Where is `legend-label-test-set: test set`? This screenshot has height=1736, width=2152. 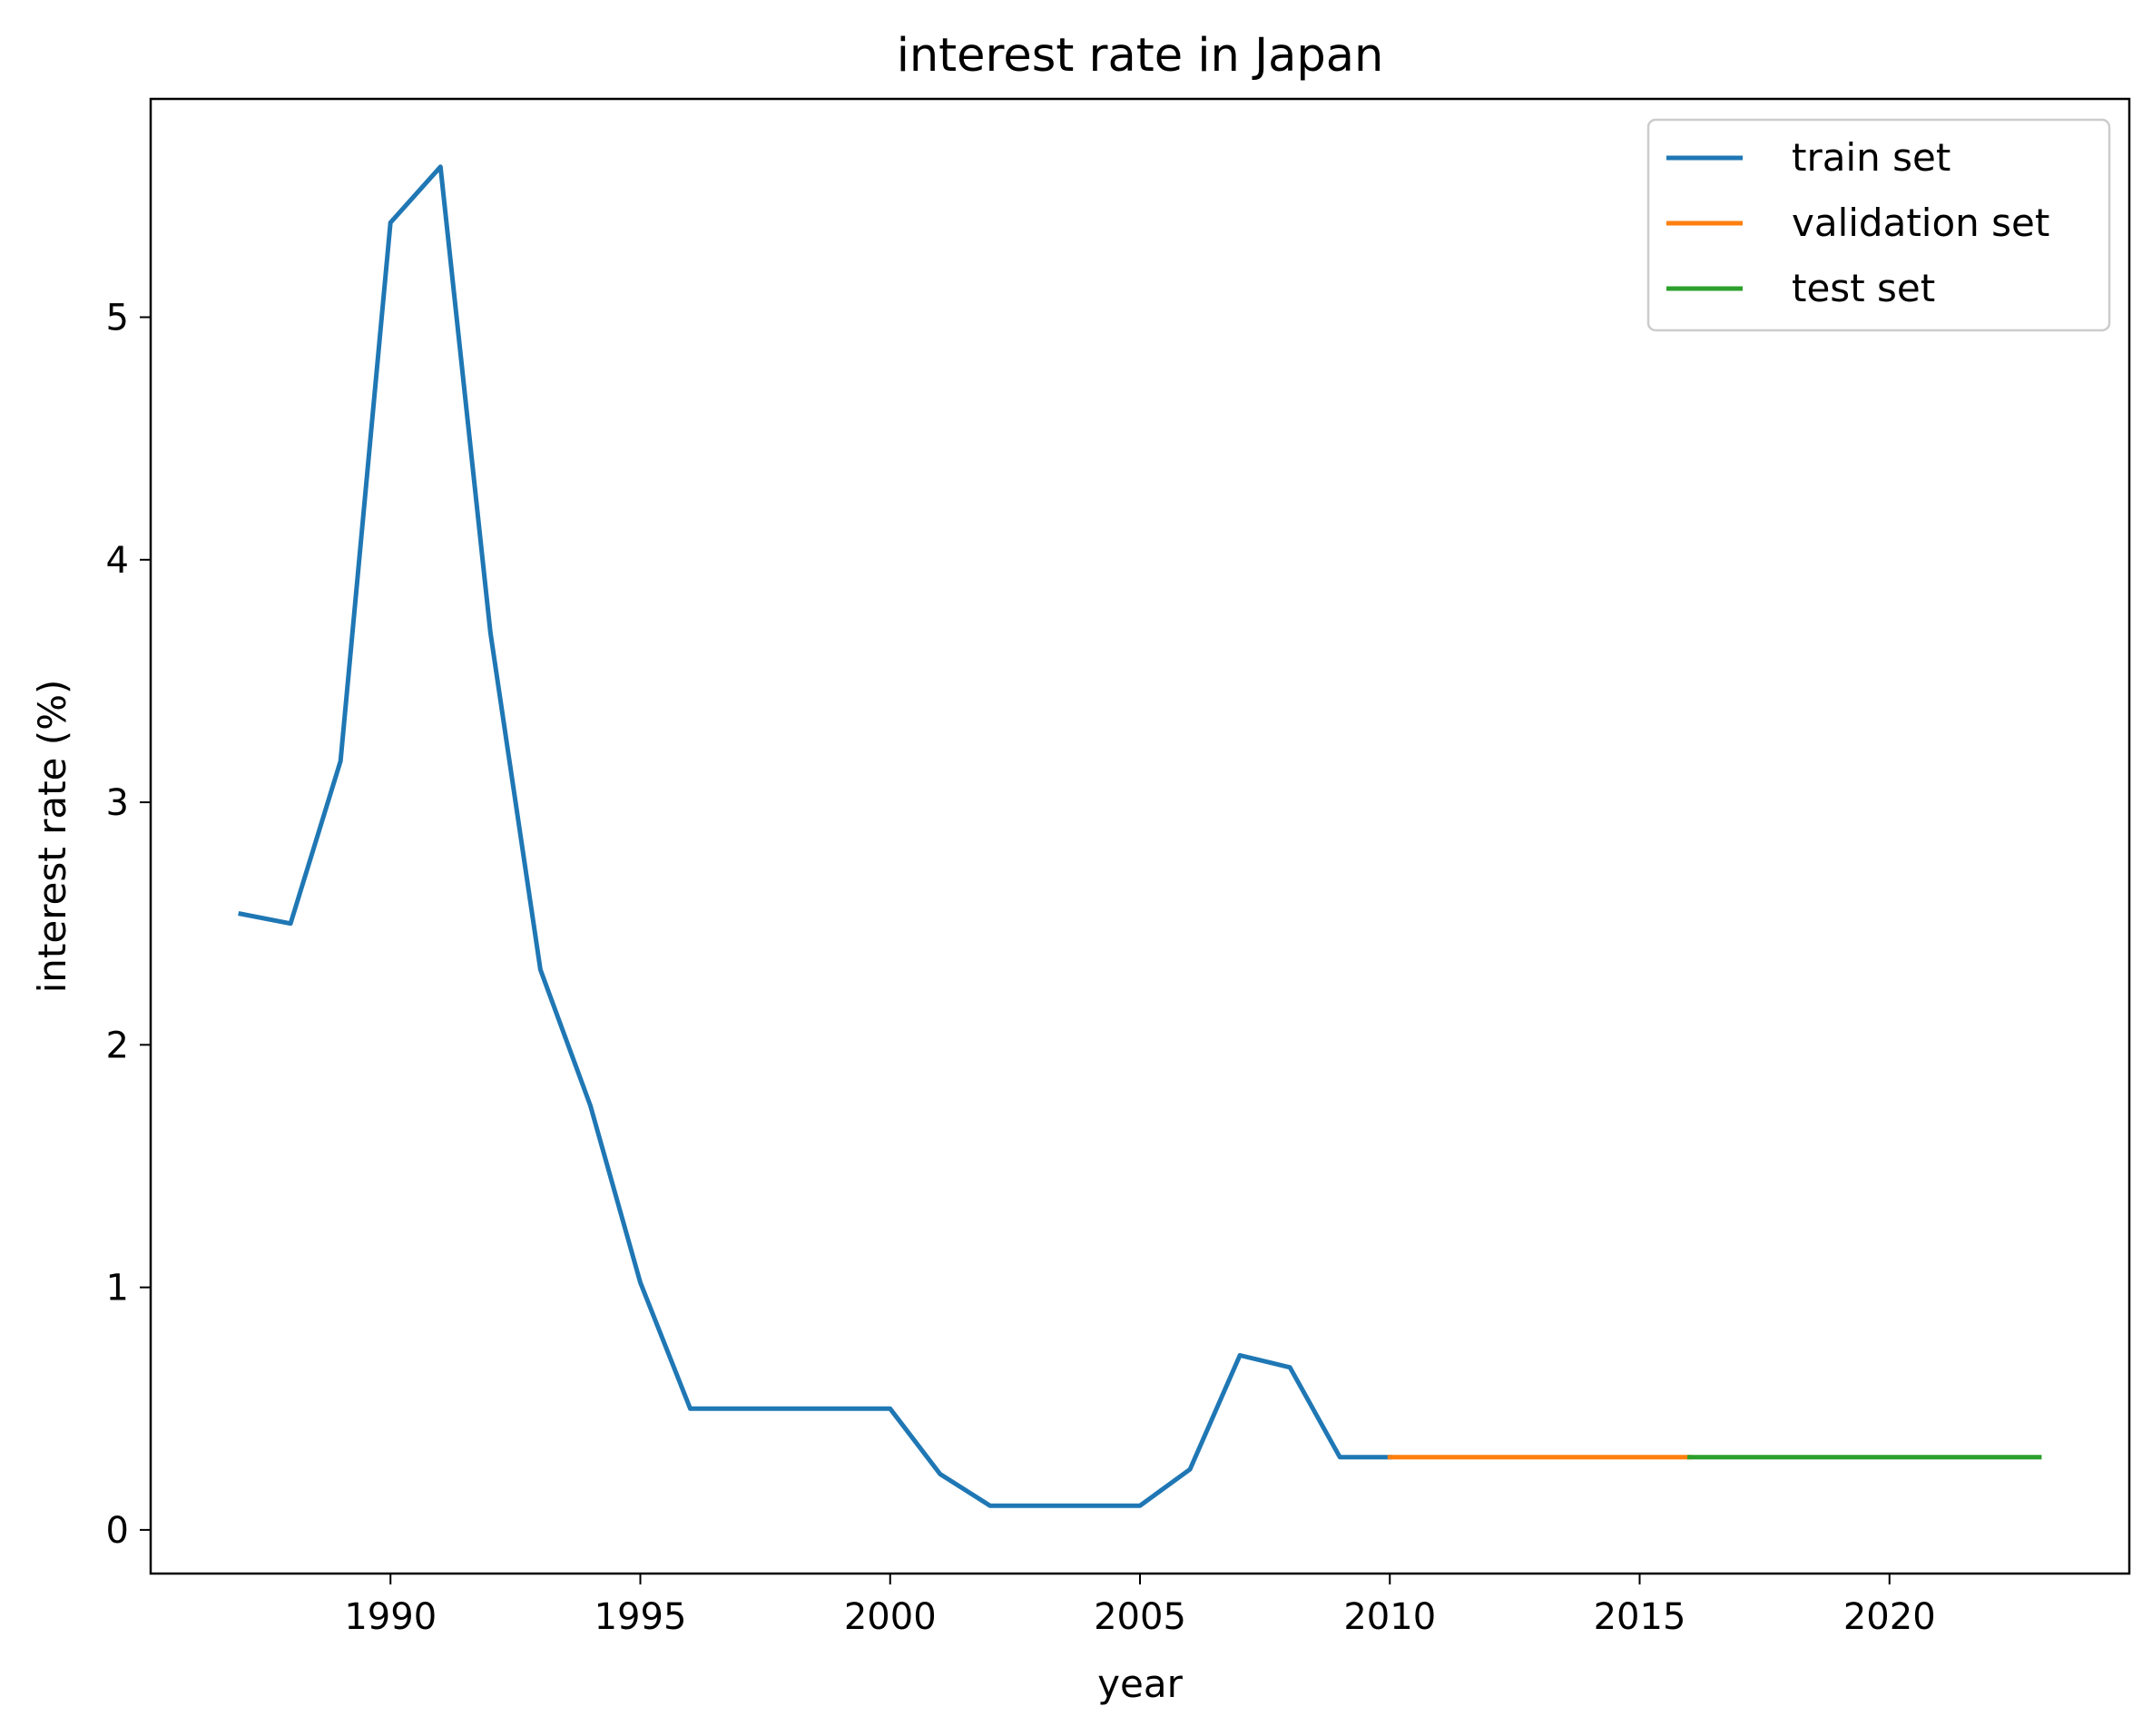 legend-label-test-set: test set is located at coordinates (1863, 288).